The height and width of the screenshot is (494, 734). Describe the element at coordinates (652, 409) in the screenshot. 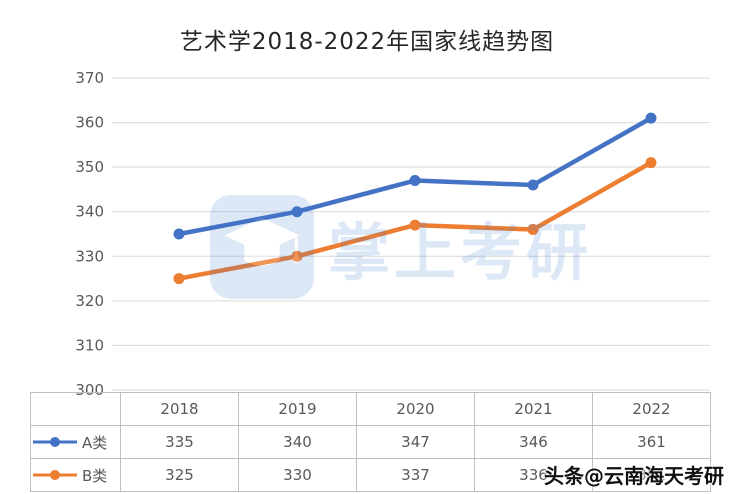

I see `year-header-cell: 2022` at that location.